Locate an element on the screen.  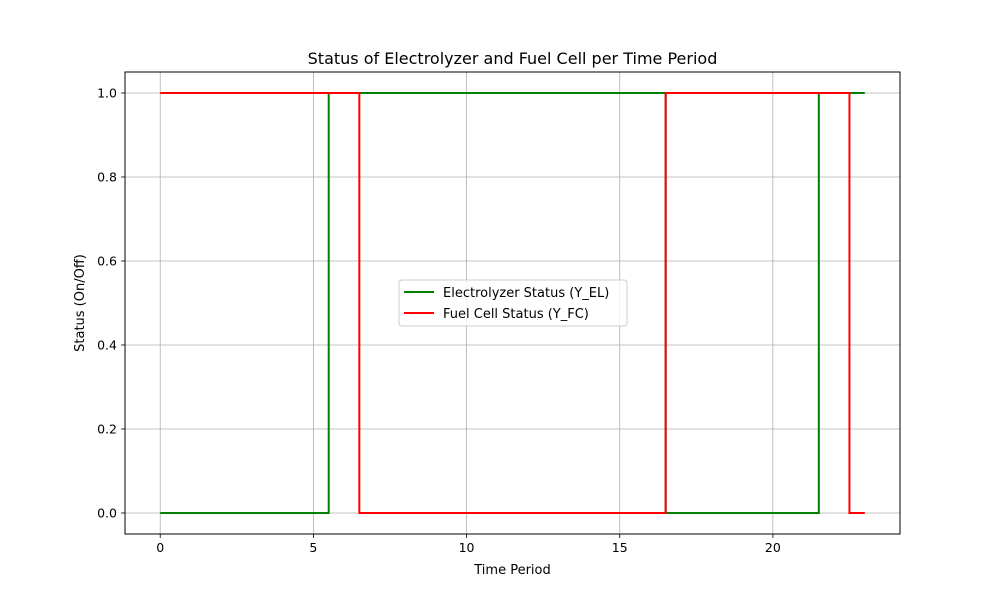
x-tick-label: 10 is located at coordinates (467, 547).